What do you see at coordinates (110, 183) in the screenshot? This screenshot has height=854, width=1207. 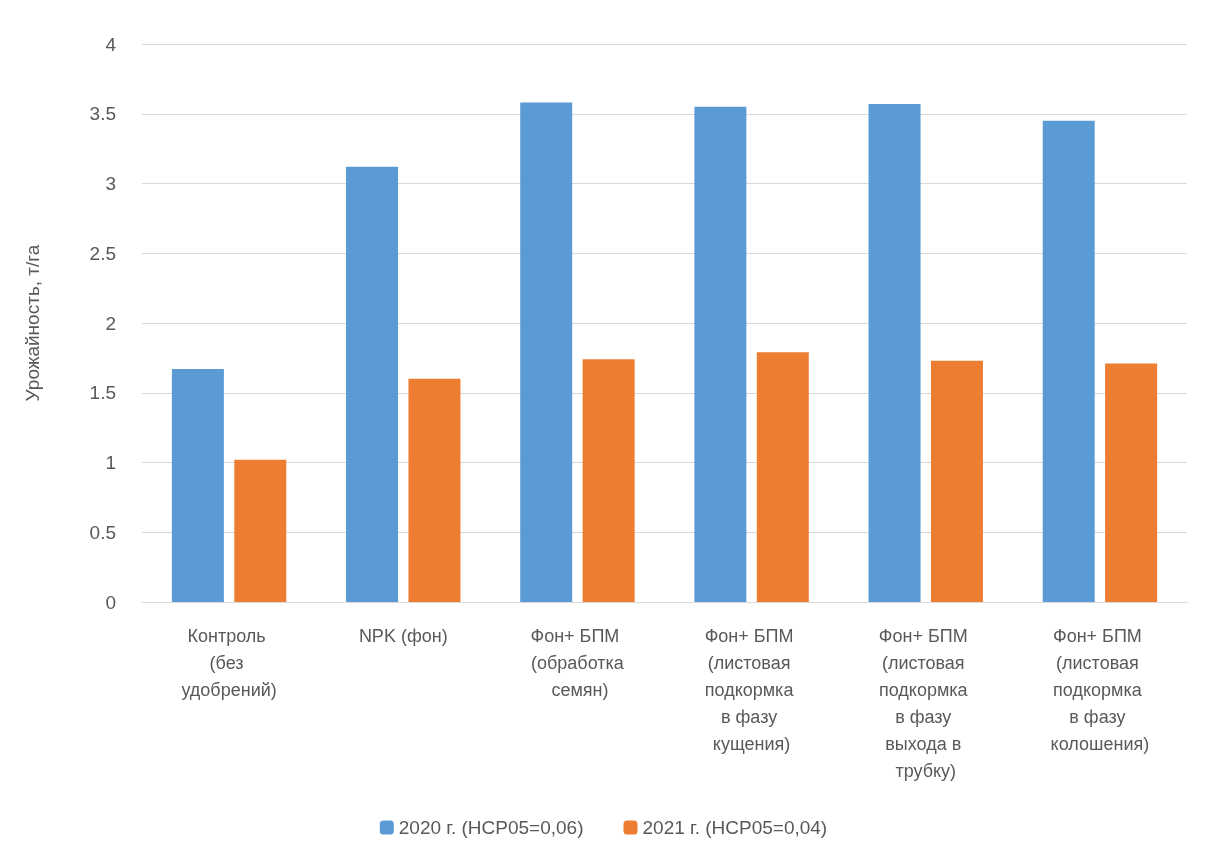 I see `y-tick-label: 3` at bounding box center [110, 183].